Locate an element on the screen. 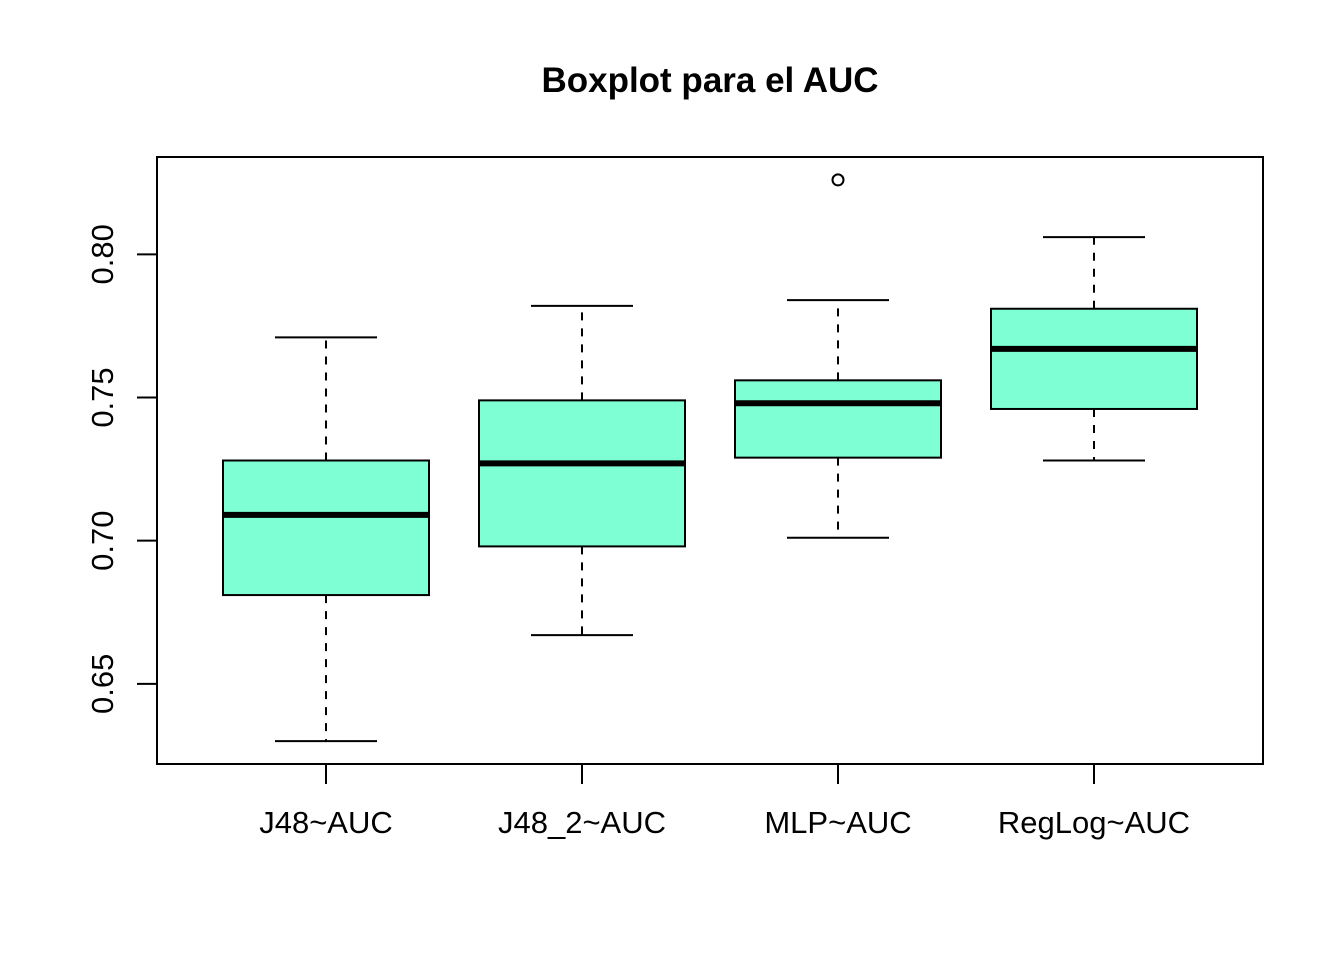 This screenshot has width=1344, height=960. y-tick-label: 0.75 is located at coordinates (102, 397).